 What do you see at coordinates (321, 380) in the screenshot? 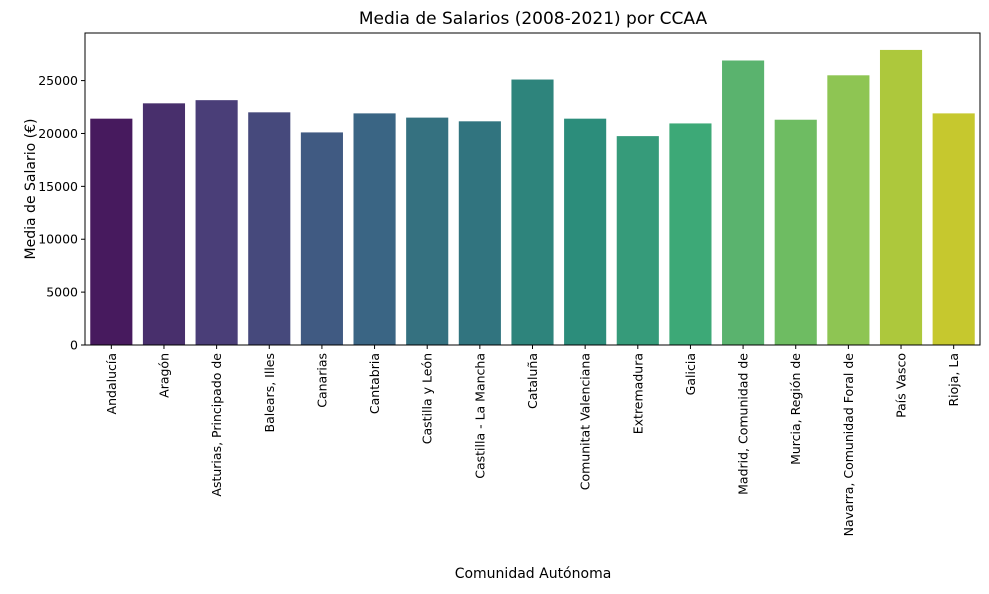
I see `x-tick-label: Canarias` at bounding box center [321, 380].